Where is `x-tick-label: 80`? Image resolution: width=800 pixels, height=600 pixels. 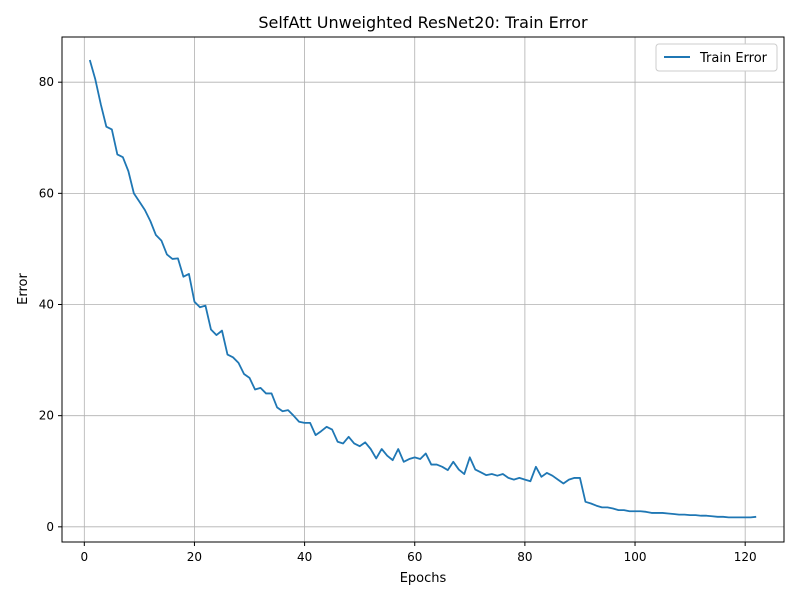
x-tick-label: 80 is located at coordinates (524, 557).